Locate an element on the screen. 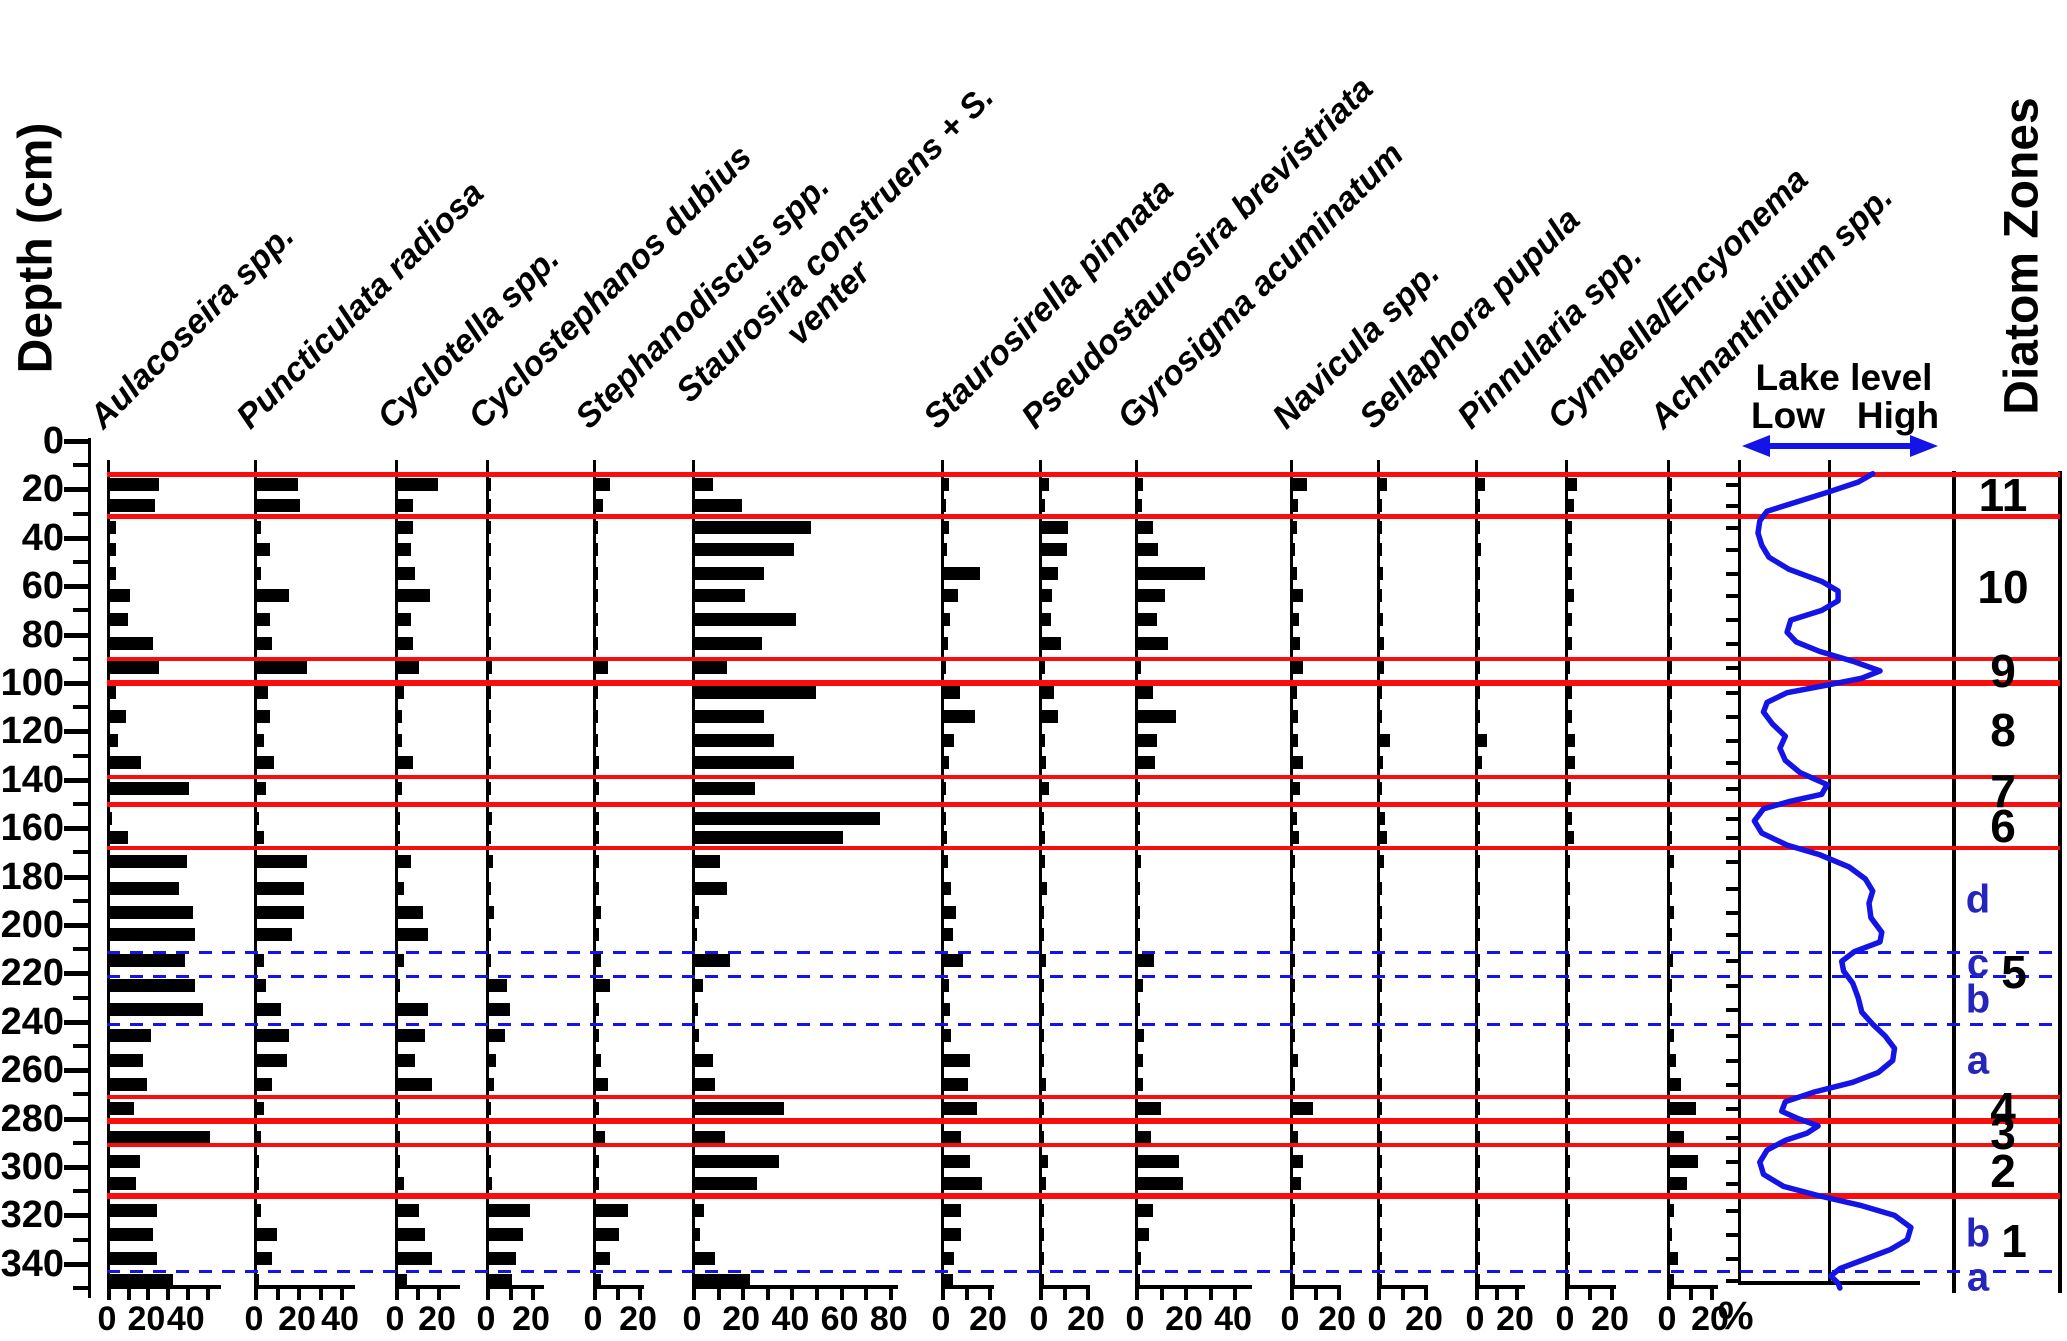 This screenshot has width=2067, height=1341. zone-number: 6 is located at coordinates (2003, 825).